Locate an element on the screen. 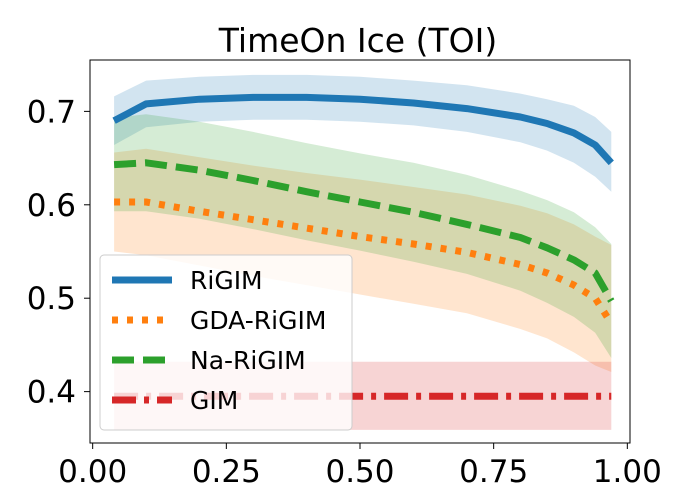 Image resolution: width=700 pixels, height=504 pixels. x-tick-label: 0.25 is located at coordinates (226, 472).